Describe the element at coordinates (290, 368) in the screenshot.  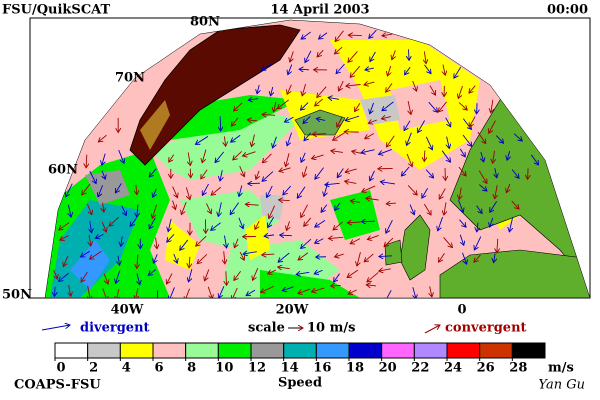
I see `colorbar-tick-label: 14` at that location.